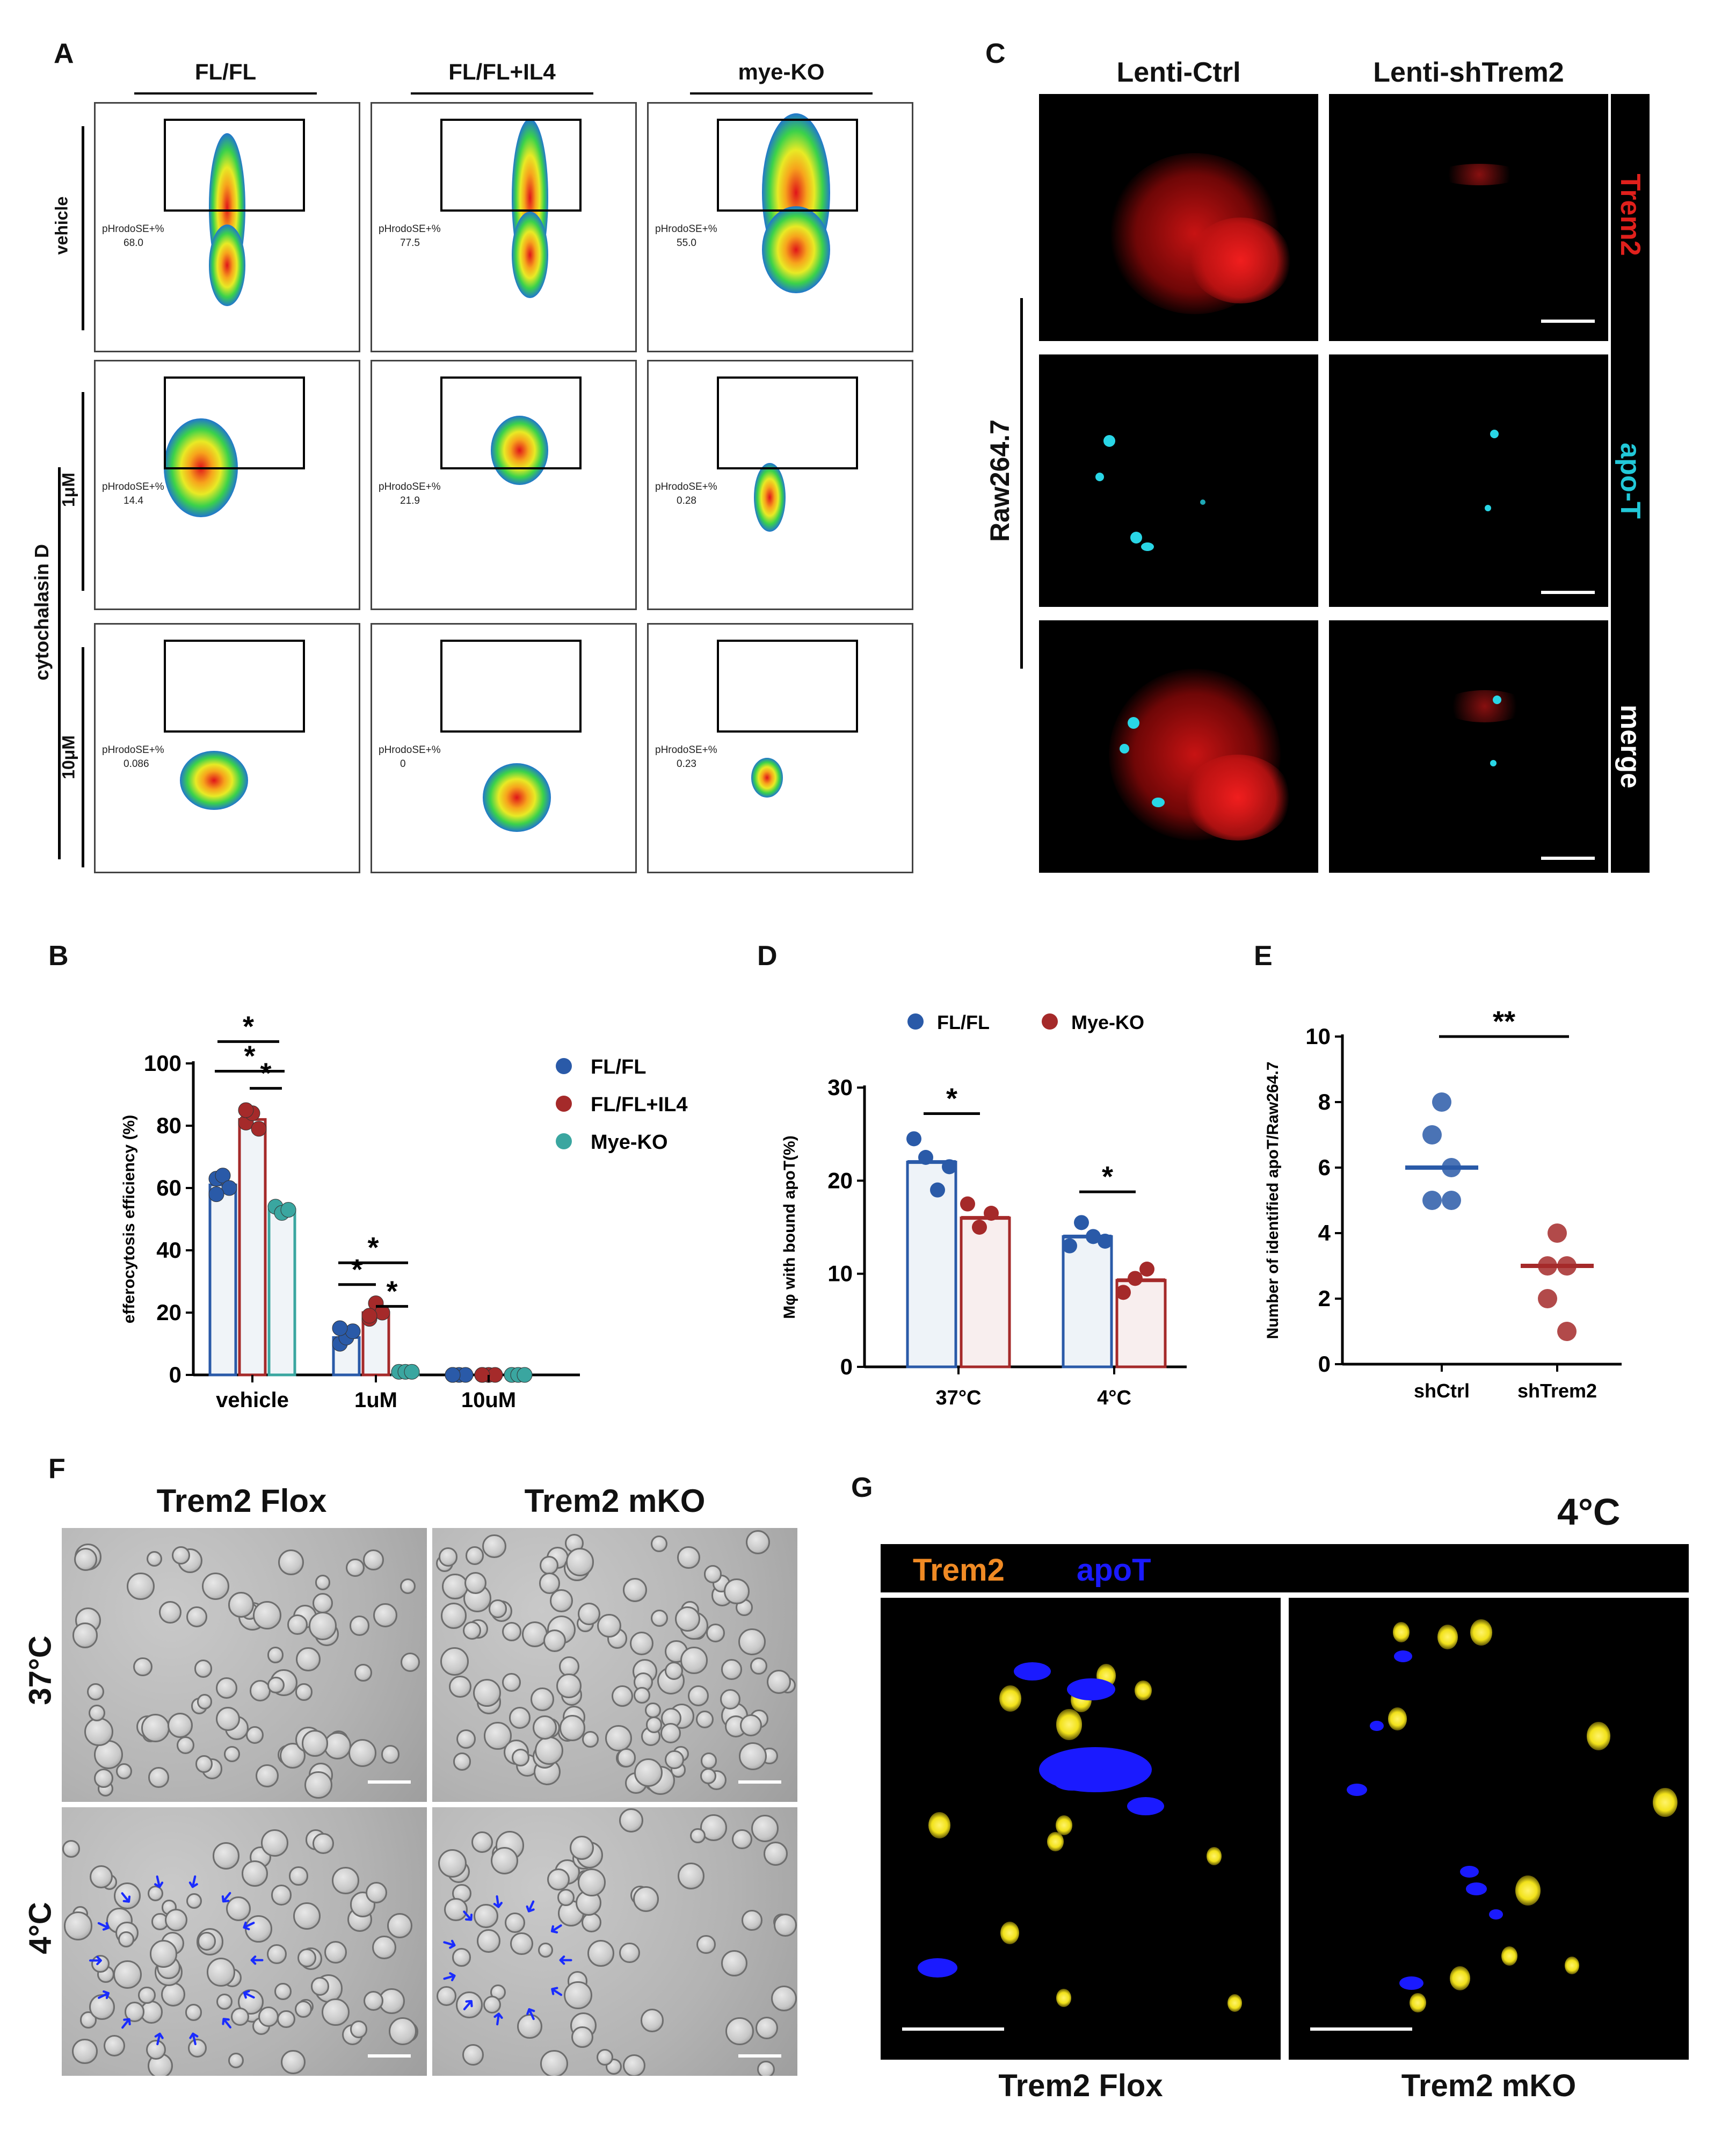  What do you see at coordinates (1263, 956) in the screenshot?
I see `panel-e-label: E` at bounding box center [1263, 956].